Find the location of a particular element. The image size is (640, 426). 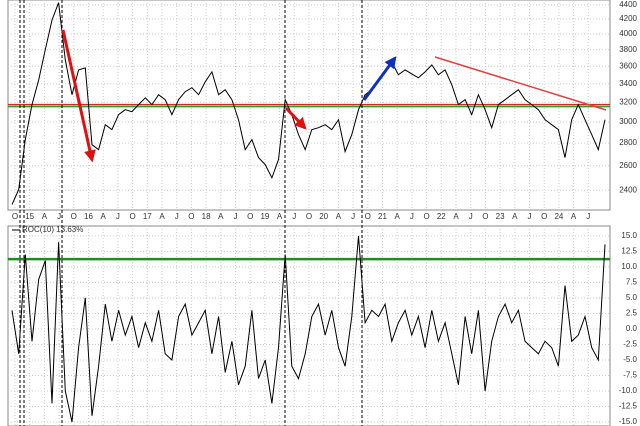

x-tick-label: 20 is located at coordinates (323, 216).